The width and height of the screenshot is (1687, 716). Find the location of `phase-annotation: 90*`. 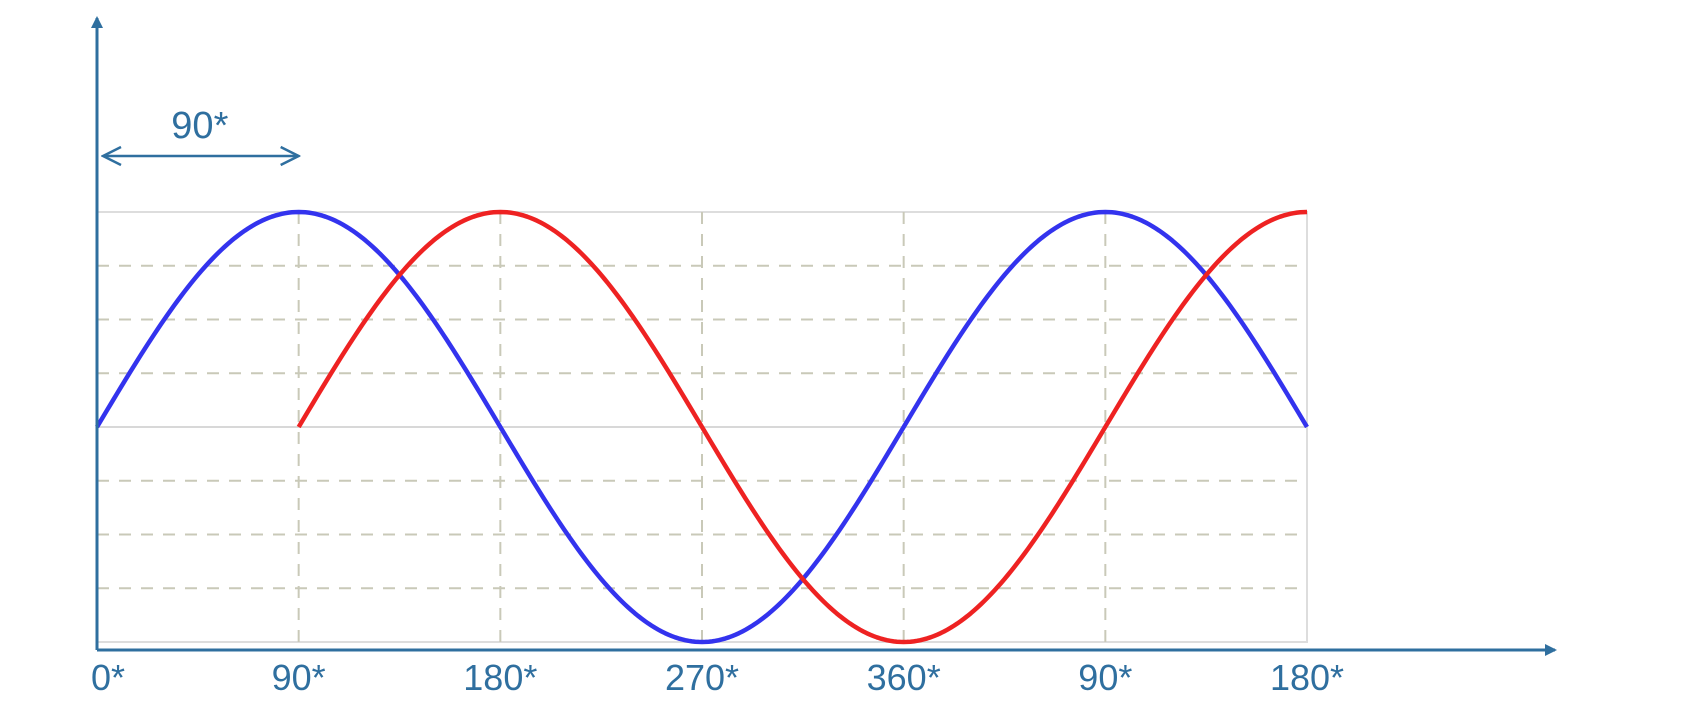

phase-annotation: 90* is located at coordinates (201, 130).